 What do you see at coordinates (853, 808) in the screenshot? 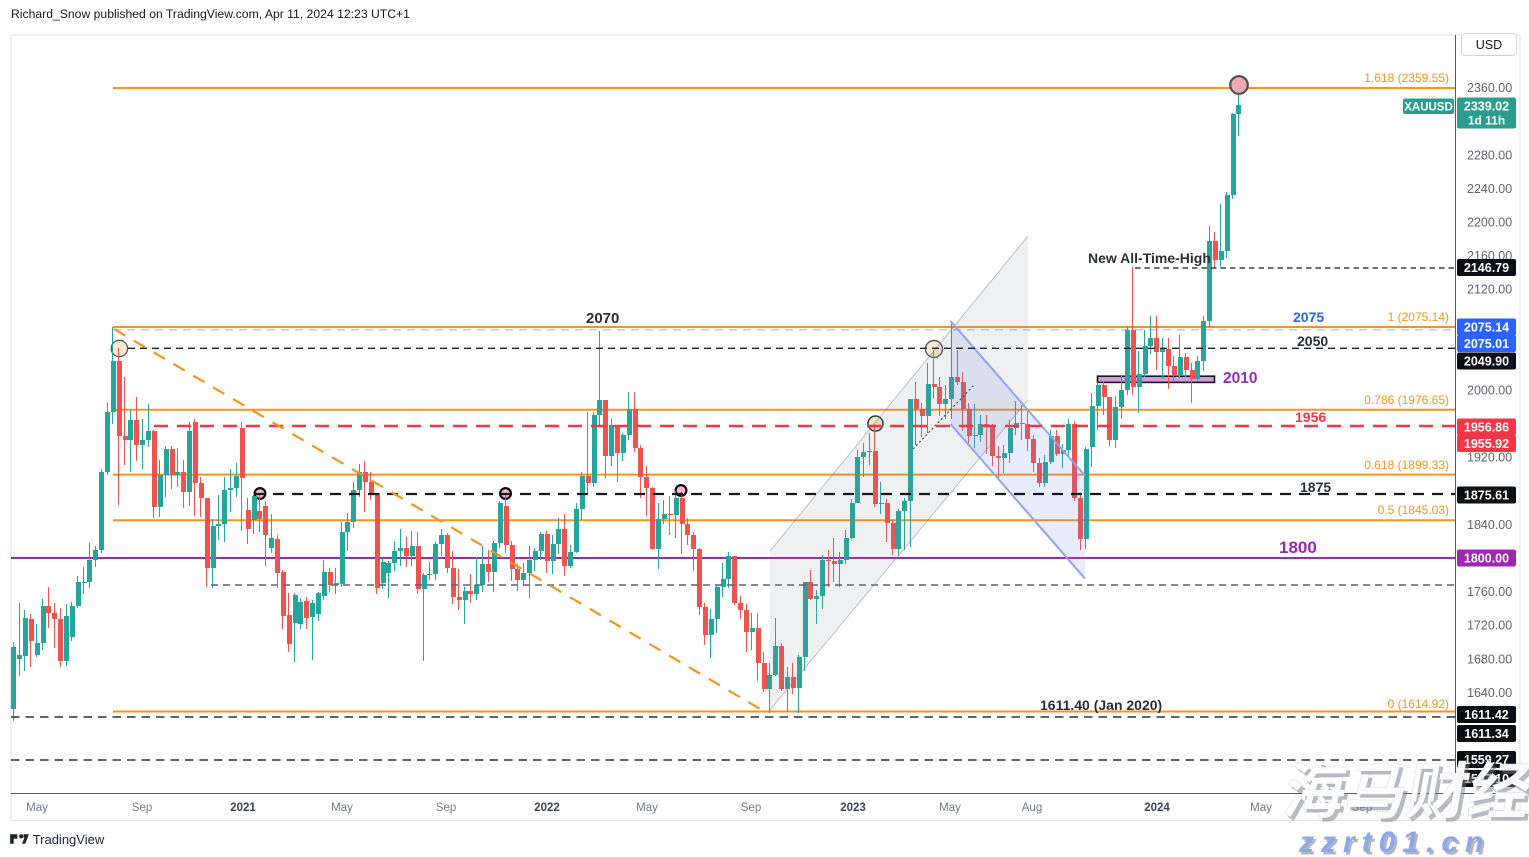
I see `svg-text: 2023` at bounding box center [853, 808].